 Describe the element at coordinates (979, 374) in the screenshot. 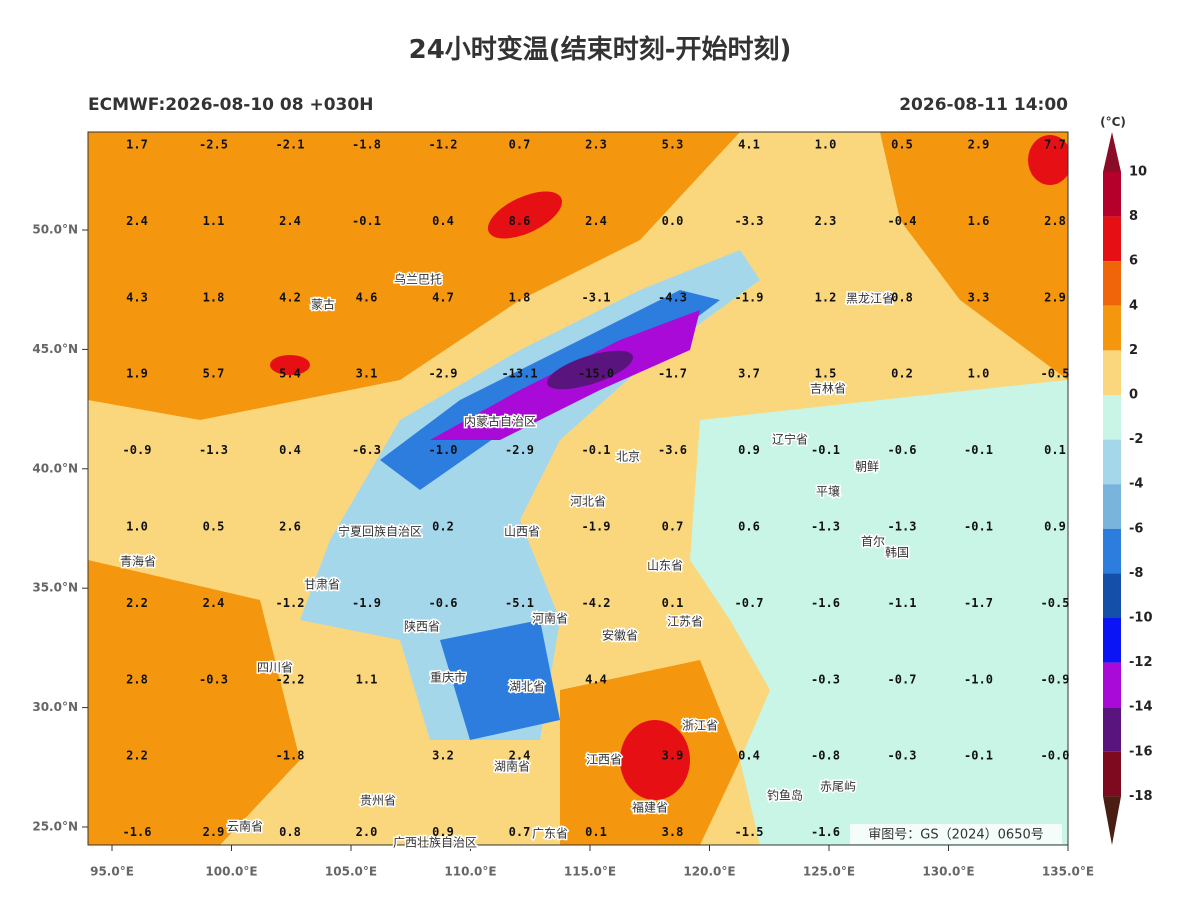

I see `grid-value: 1.0` at that location.